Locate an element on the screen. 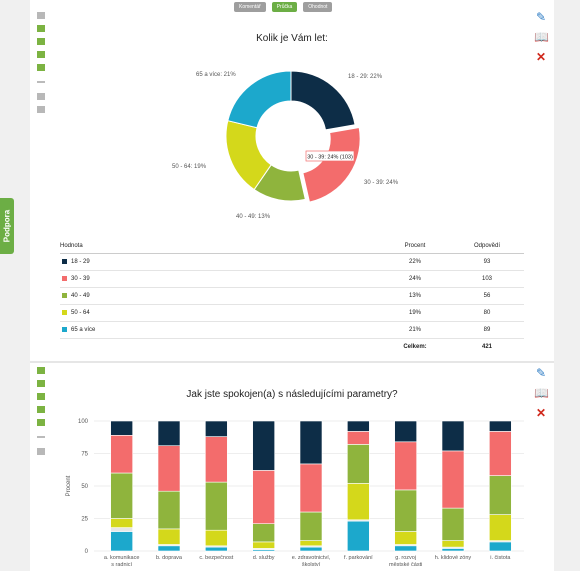 The image size is (580, 571). x-tick-label: i. čistota is located at coordinates (500, 558).